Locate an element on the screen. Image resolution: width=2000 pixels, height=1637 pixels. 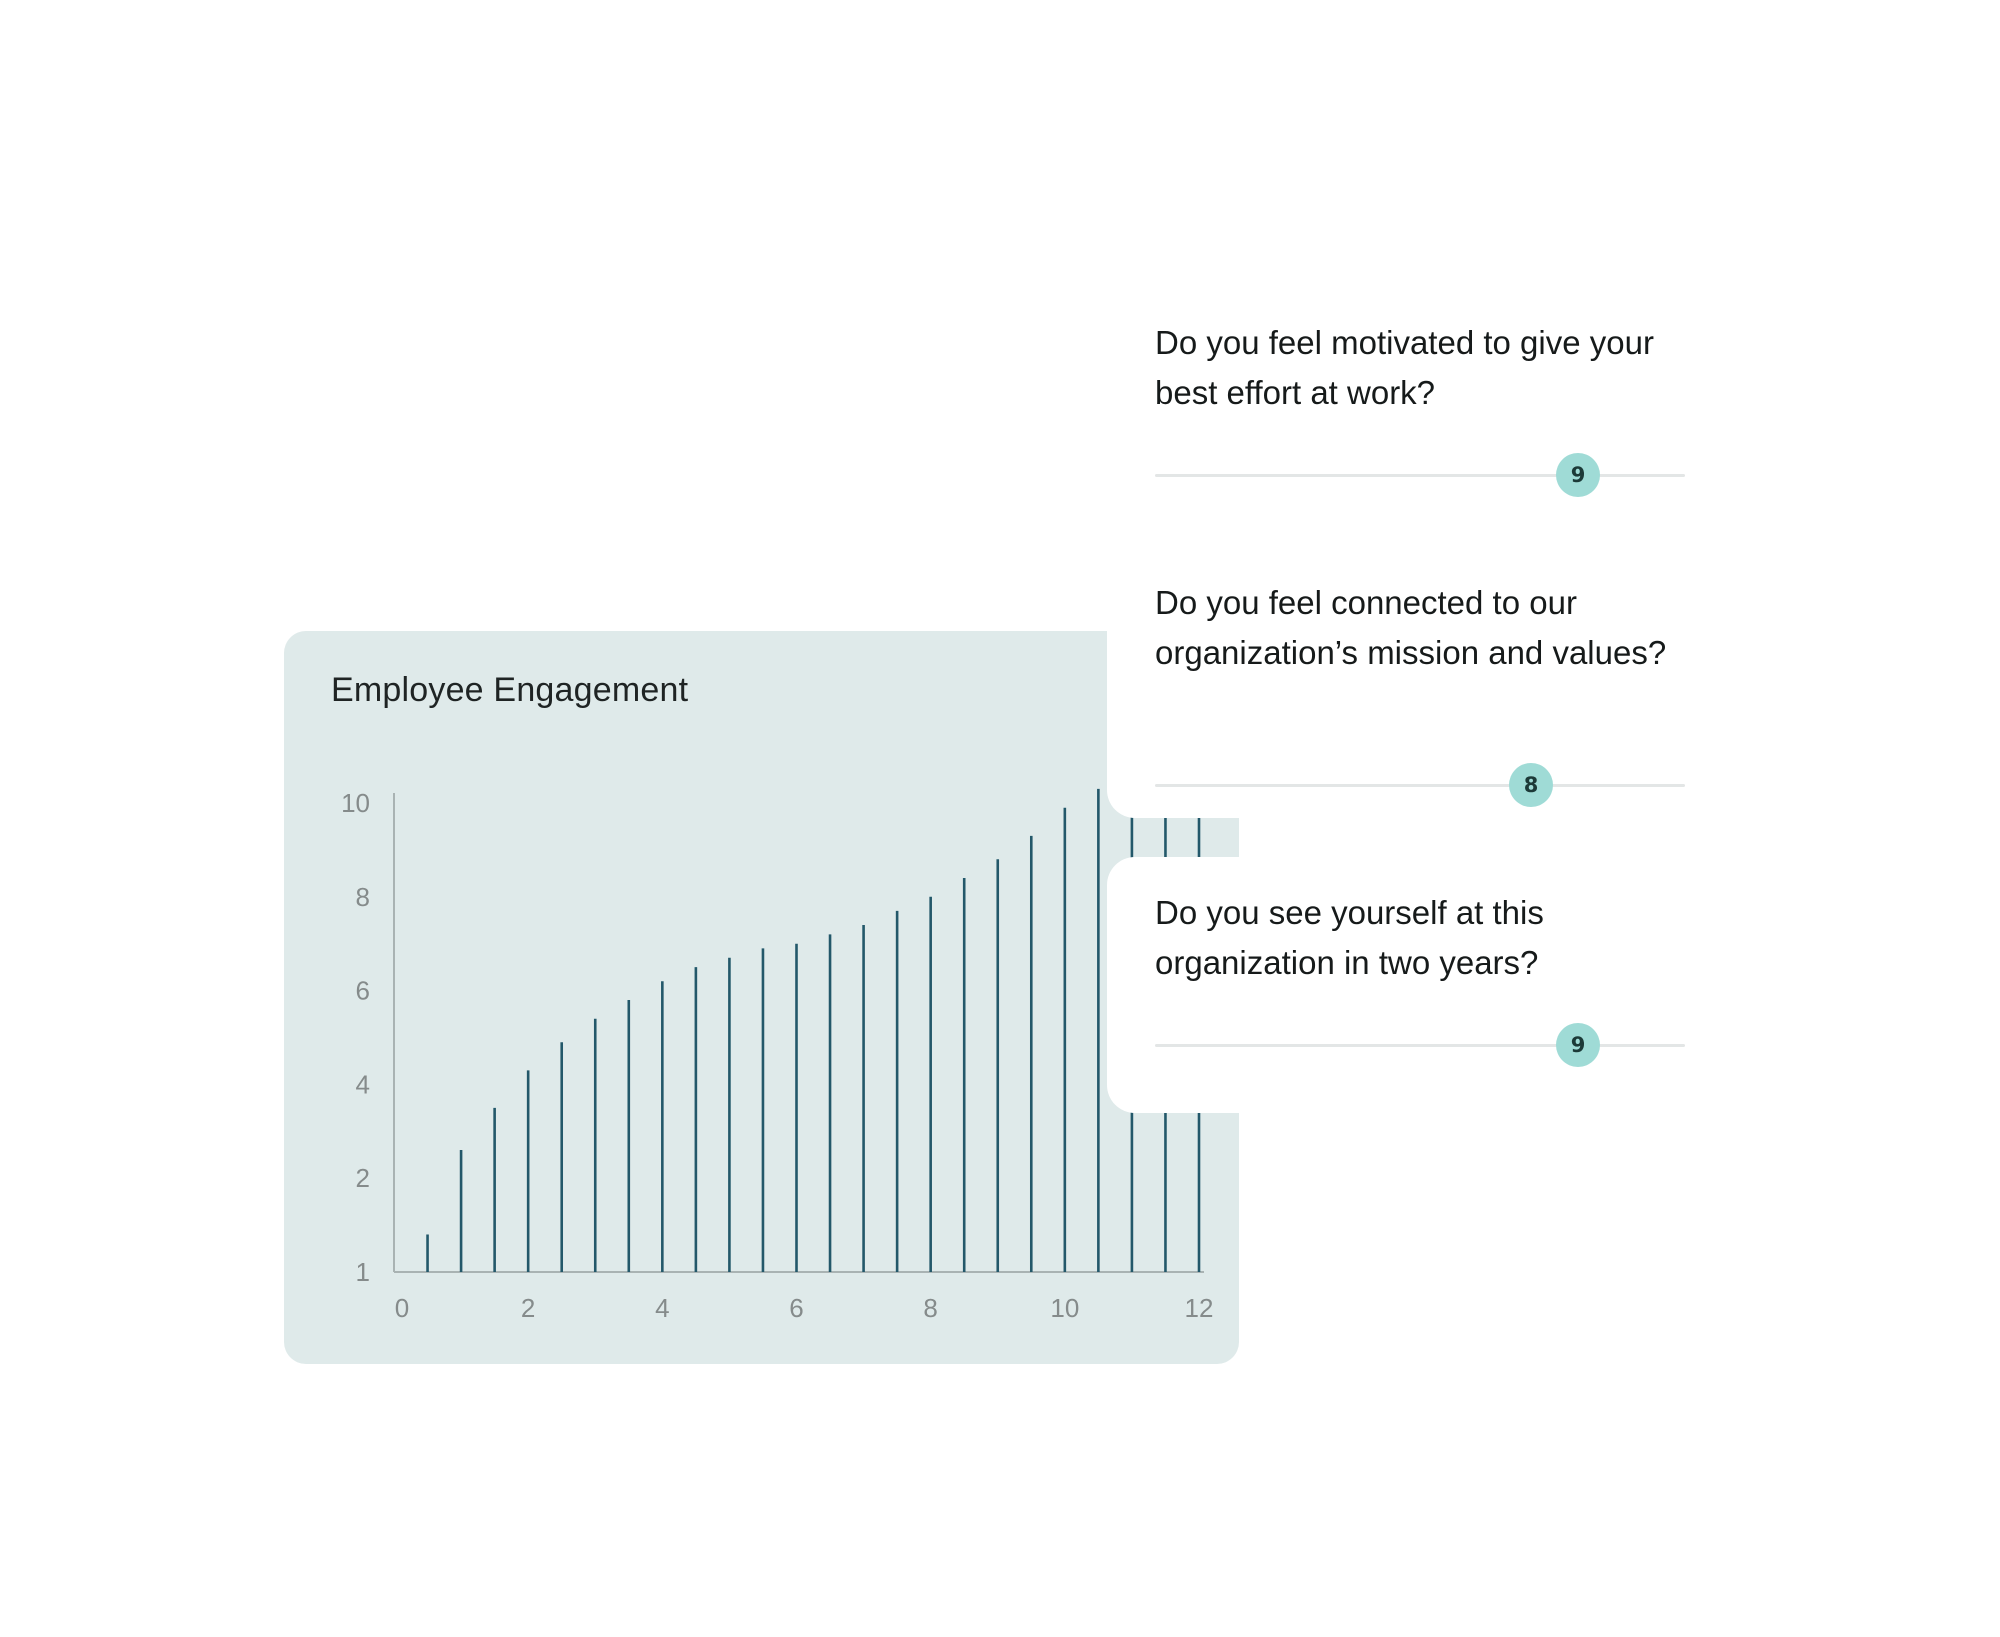
question-1-slider: 9 is located at coordinates (1420, 475).